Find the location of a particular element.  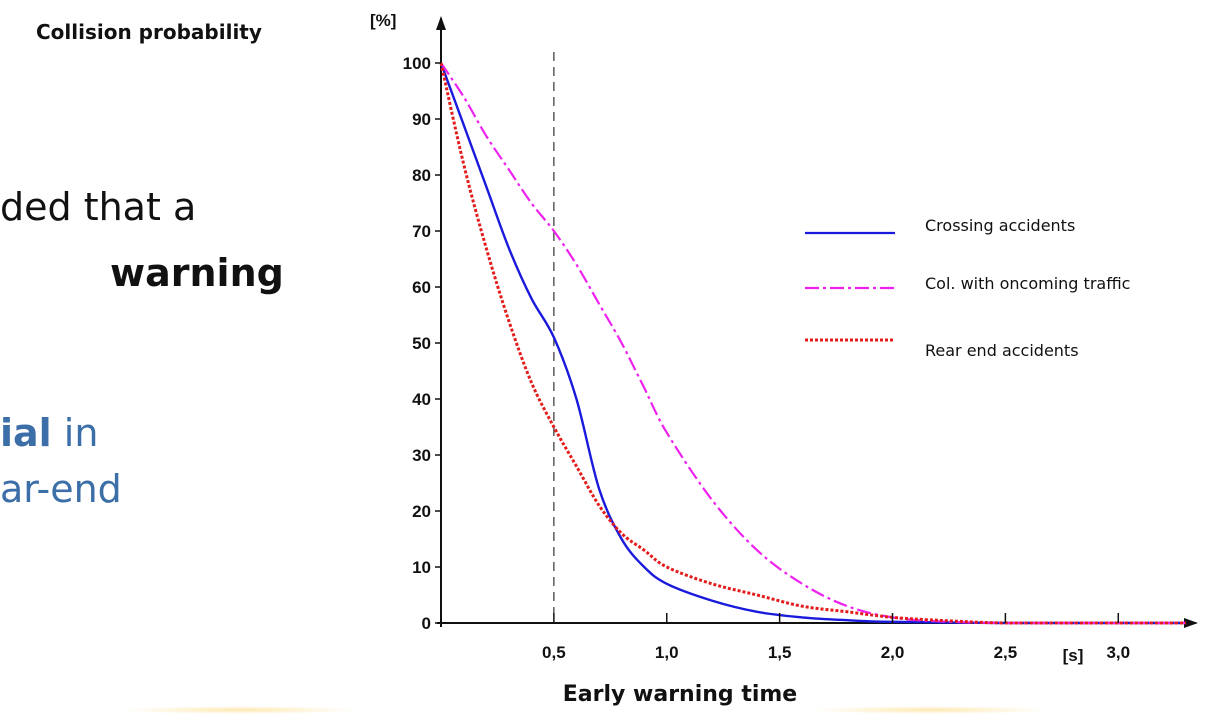

y-tick-label: 80 is located at coordinates (421, 175).